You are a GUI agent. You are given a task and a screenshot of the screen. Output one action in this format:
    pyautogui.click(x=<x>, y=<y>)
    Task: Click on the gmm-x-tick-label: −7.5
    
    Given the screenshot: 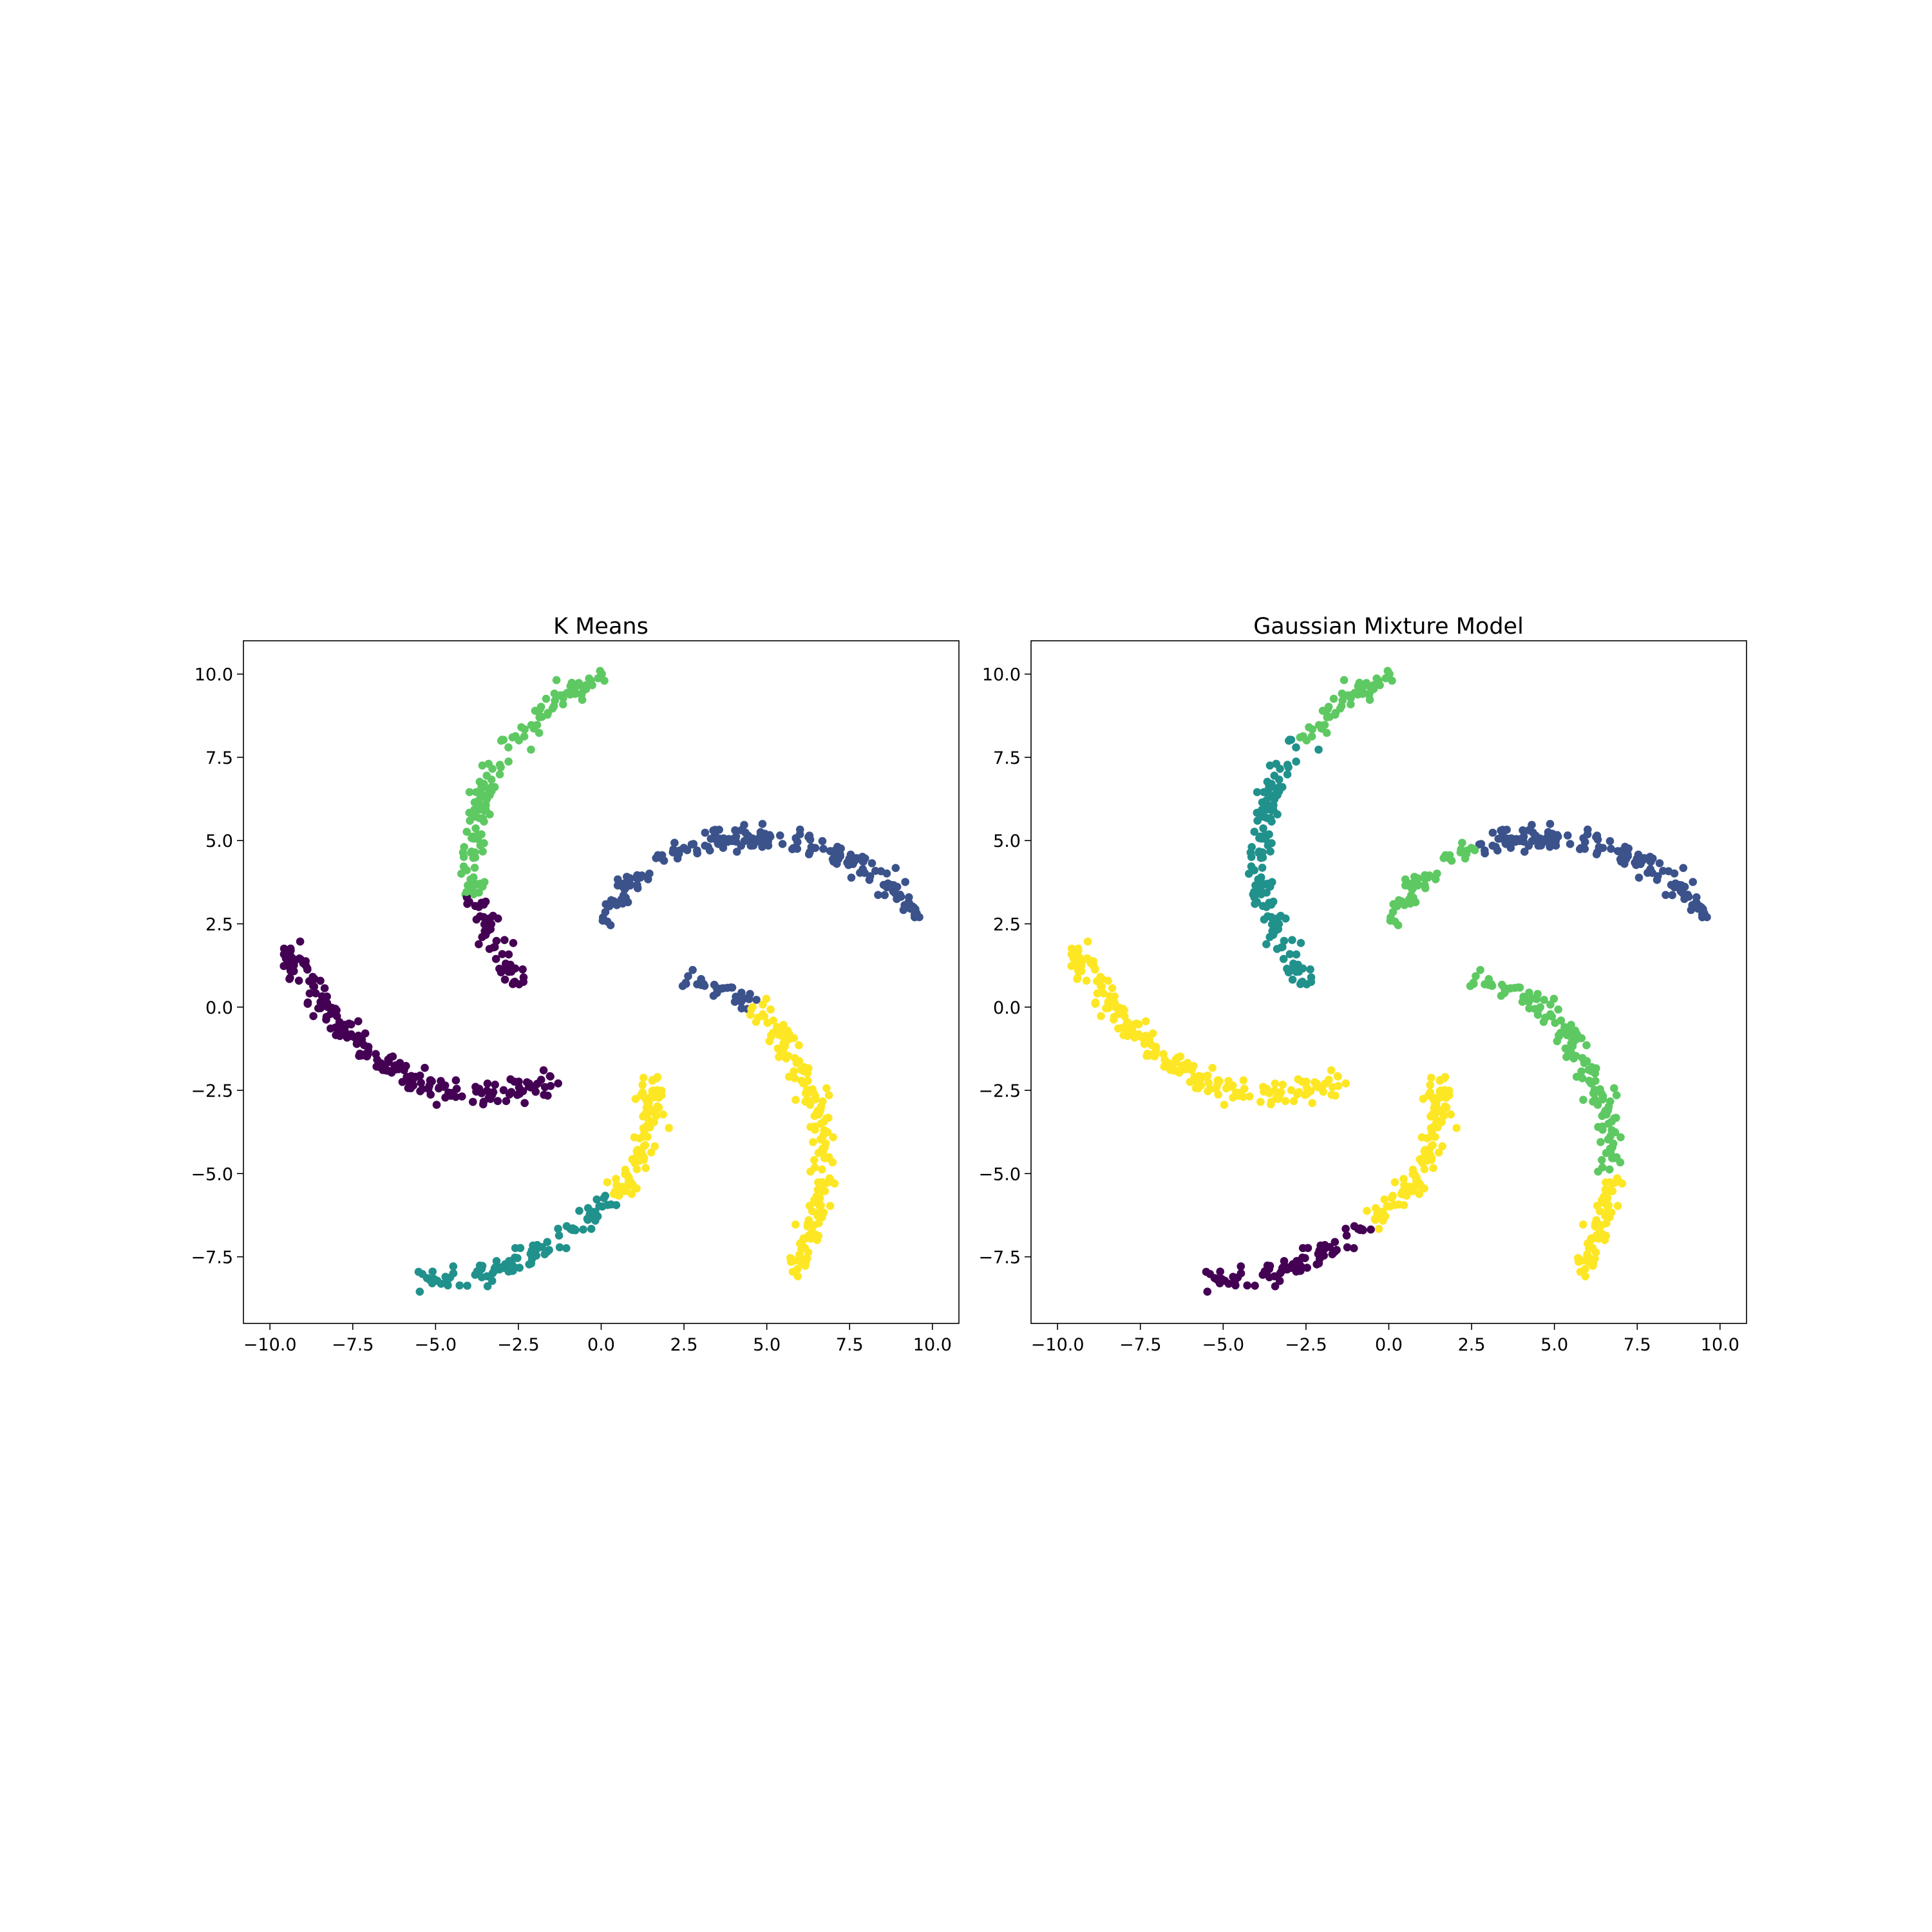 What is the action you would take?
    pyautogui.click(x=1140, y=1345)
    